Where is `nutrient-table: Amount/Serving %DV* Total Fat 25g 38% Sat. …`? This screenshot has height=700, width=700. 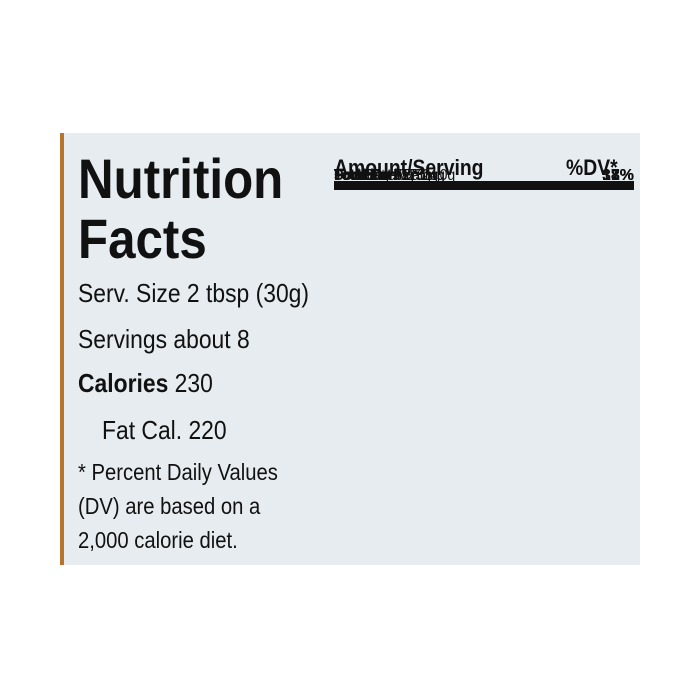
nutrient-table: Amount/Serving %DV* Total Fat 25g 38% Sat. … is located at coordinates (484, 171).